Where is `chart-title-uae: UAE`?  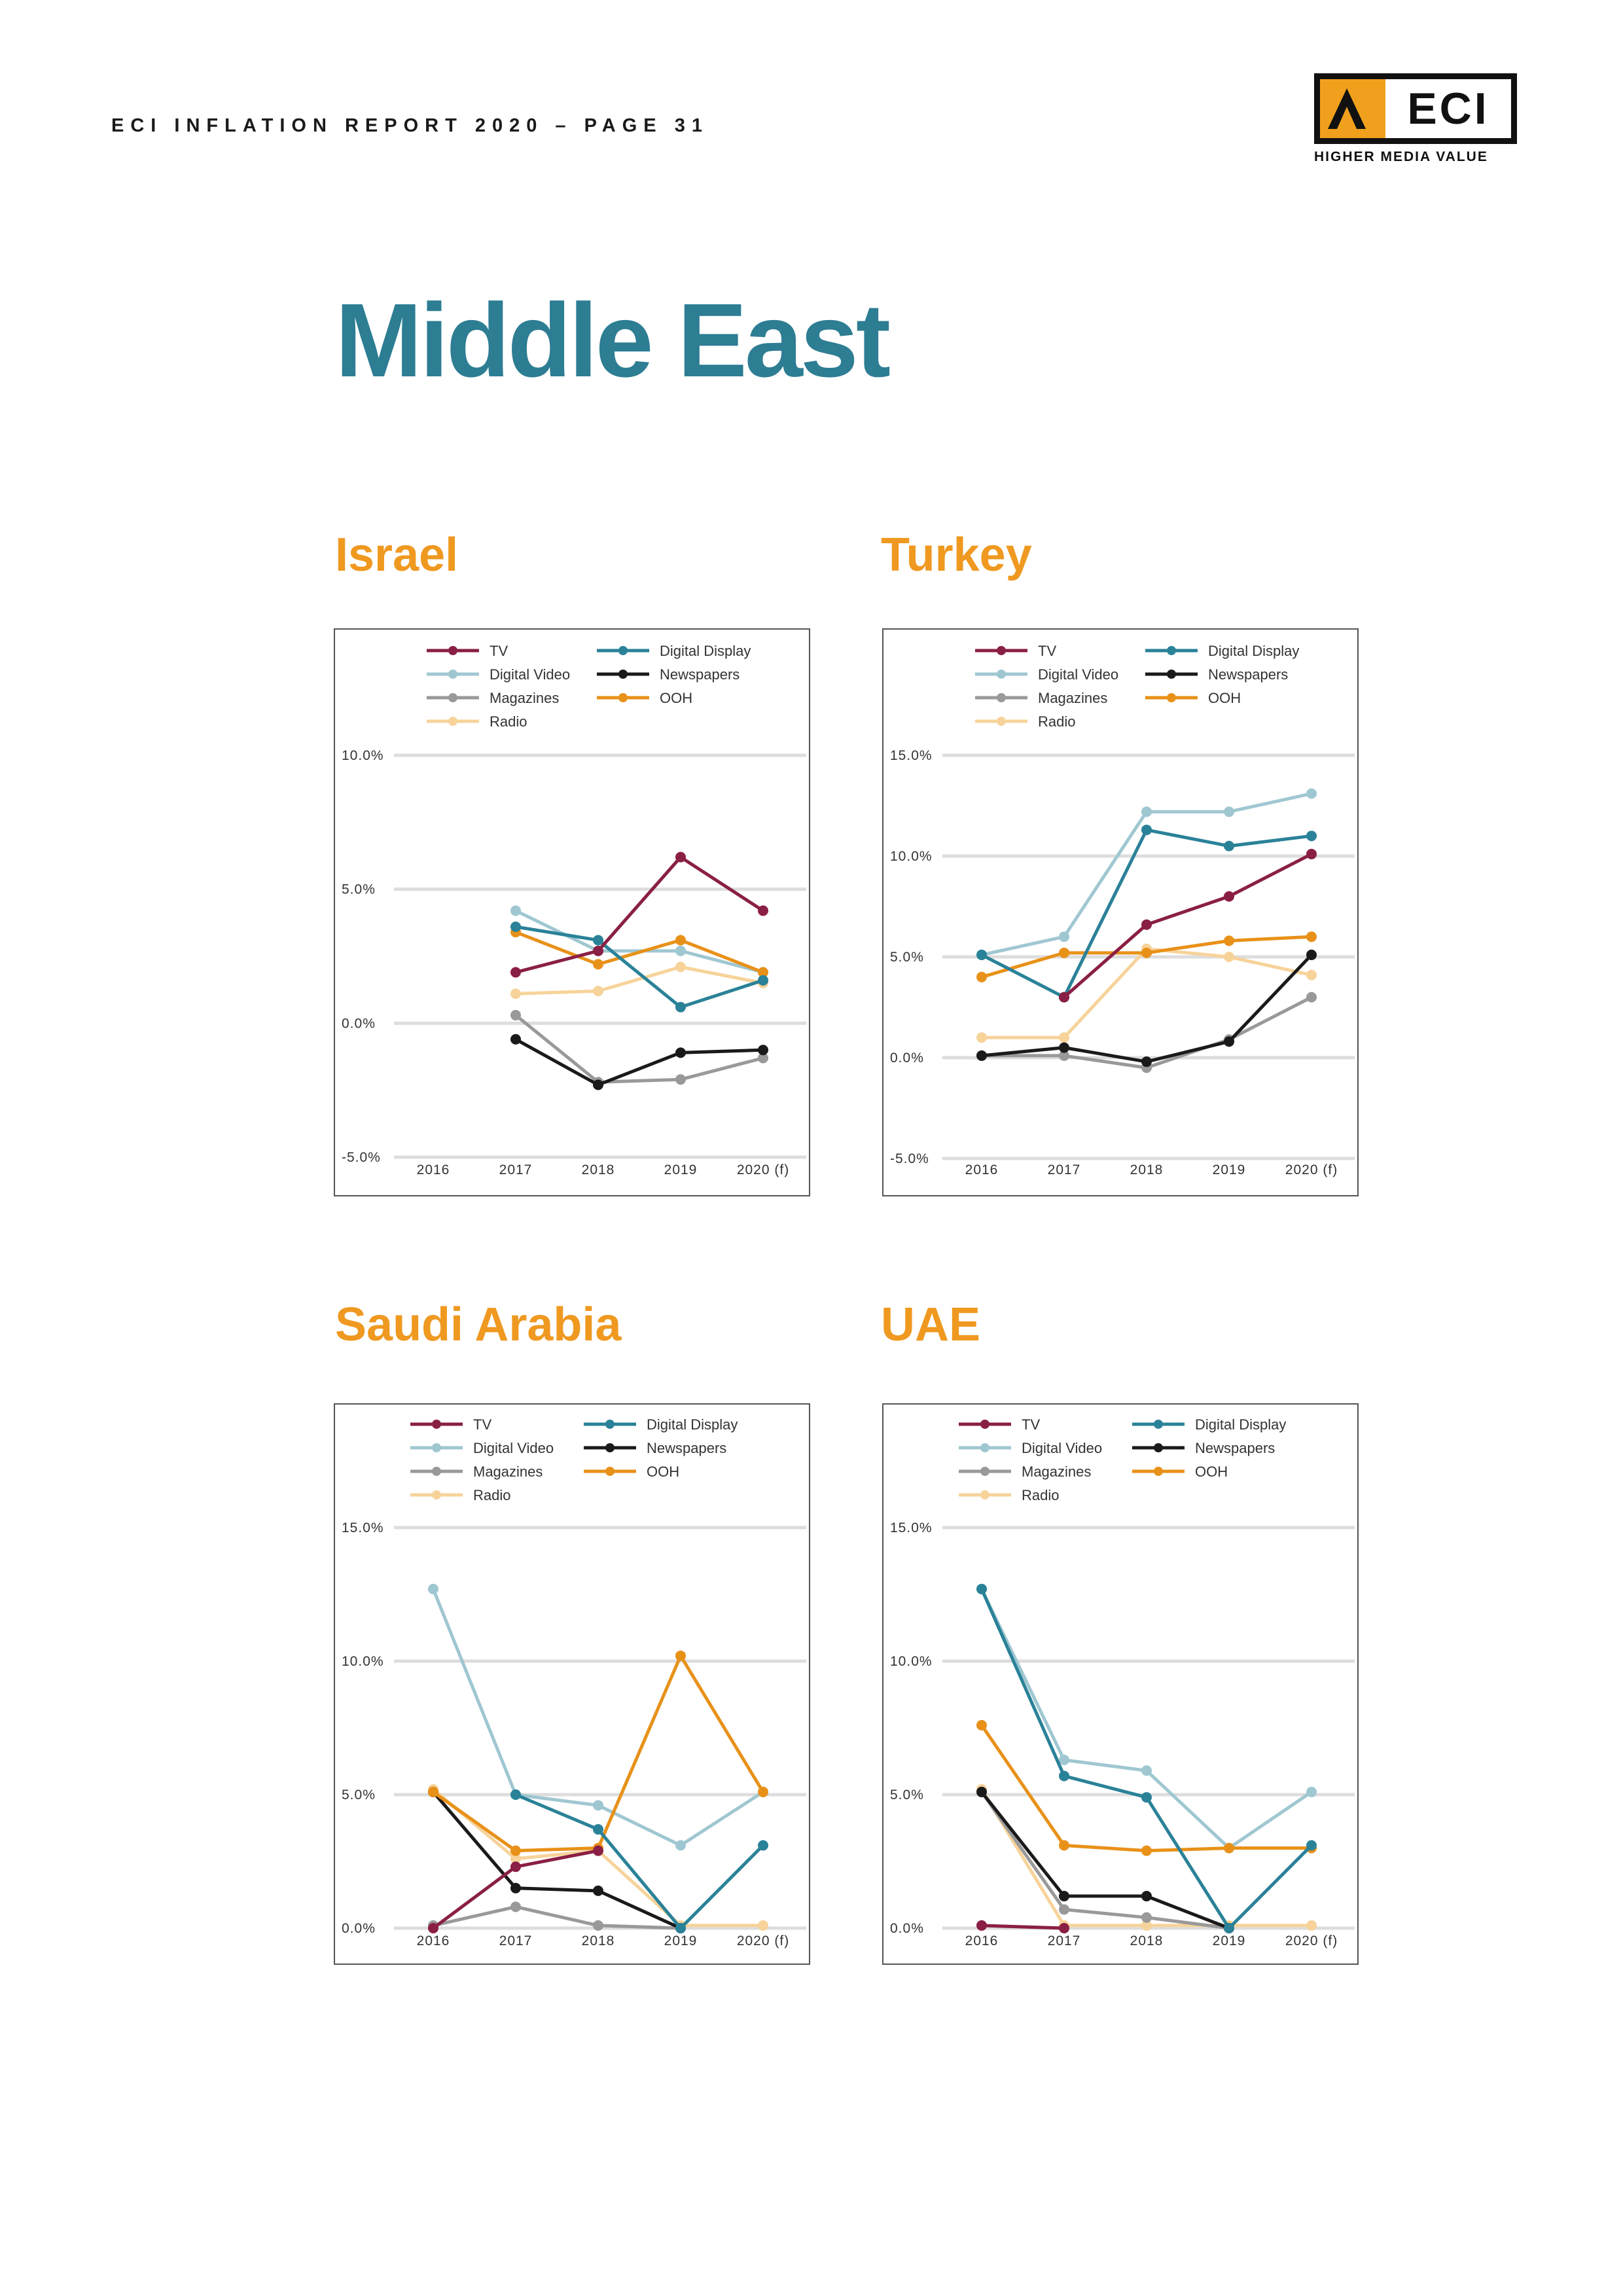
chart-title-uae: UAE is located at coordinates (931, 1325).